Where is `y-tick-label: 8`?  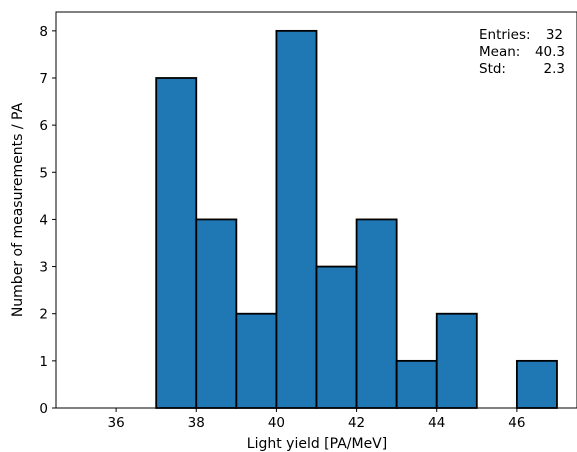
y-tick-label: 8 is located at coordinates (43, 32).